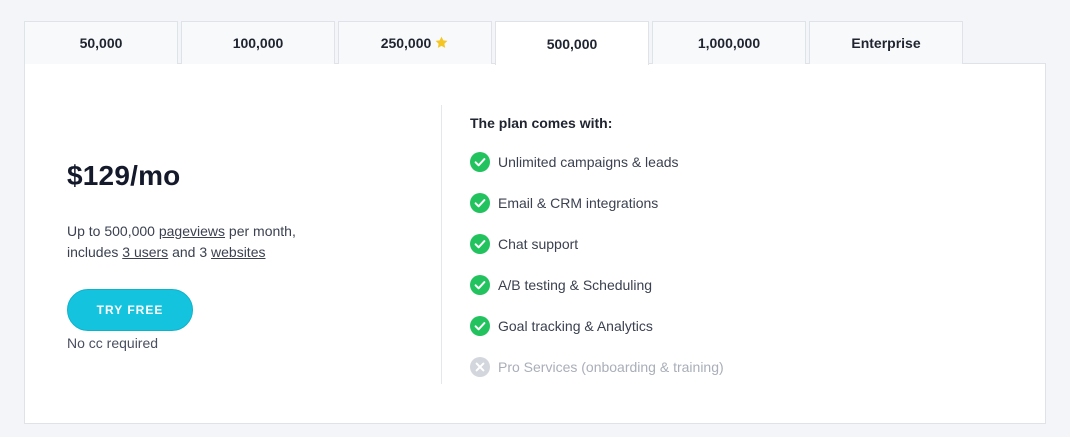 Image resolution: width=1070 pixels, height=437 pixels. Describe the element at coordinates (538, 244) in the screenshot. I see `feature-label: Chat support` at that location.